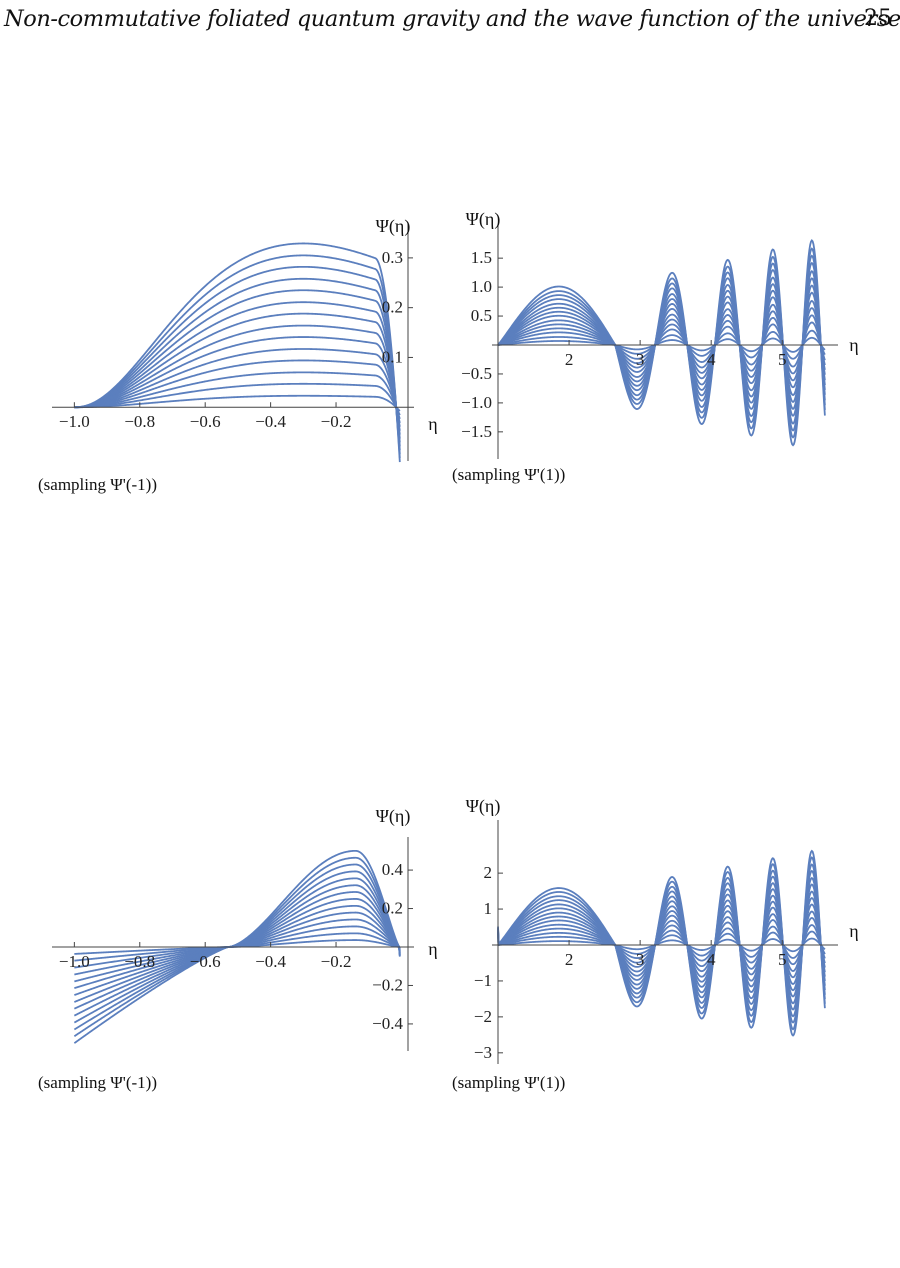 Image resolution: width=900 pixels, height=1268 pixels. I want to click on y-tick-label: −1.5, so click(476, 431).